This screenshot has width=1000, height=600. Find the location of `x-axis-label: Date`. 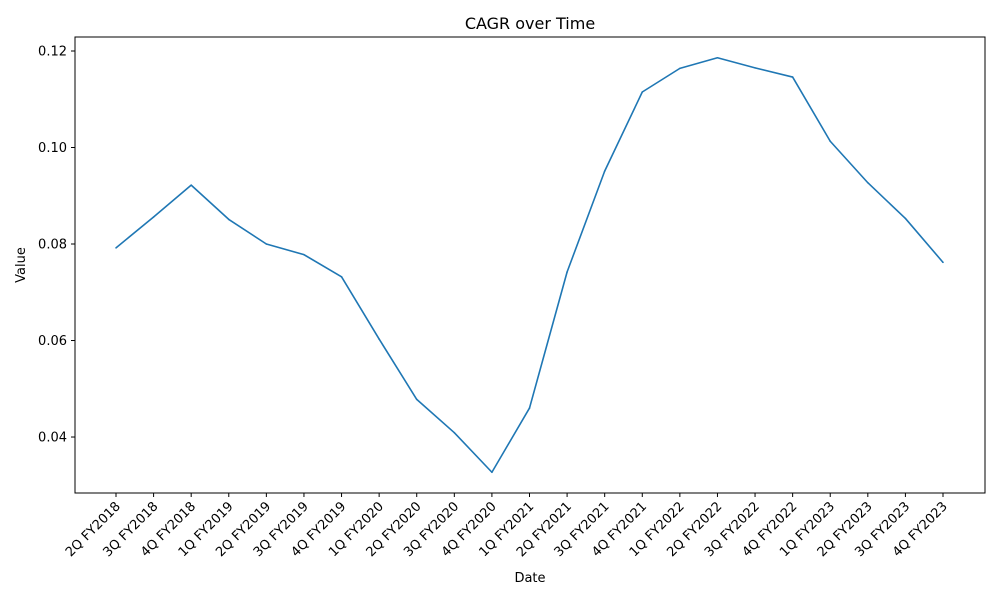

x-axis-label: Date is located at coordinates (529, 578).